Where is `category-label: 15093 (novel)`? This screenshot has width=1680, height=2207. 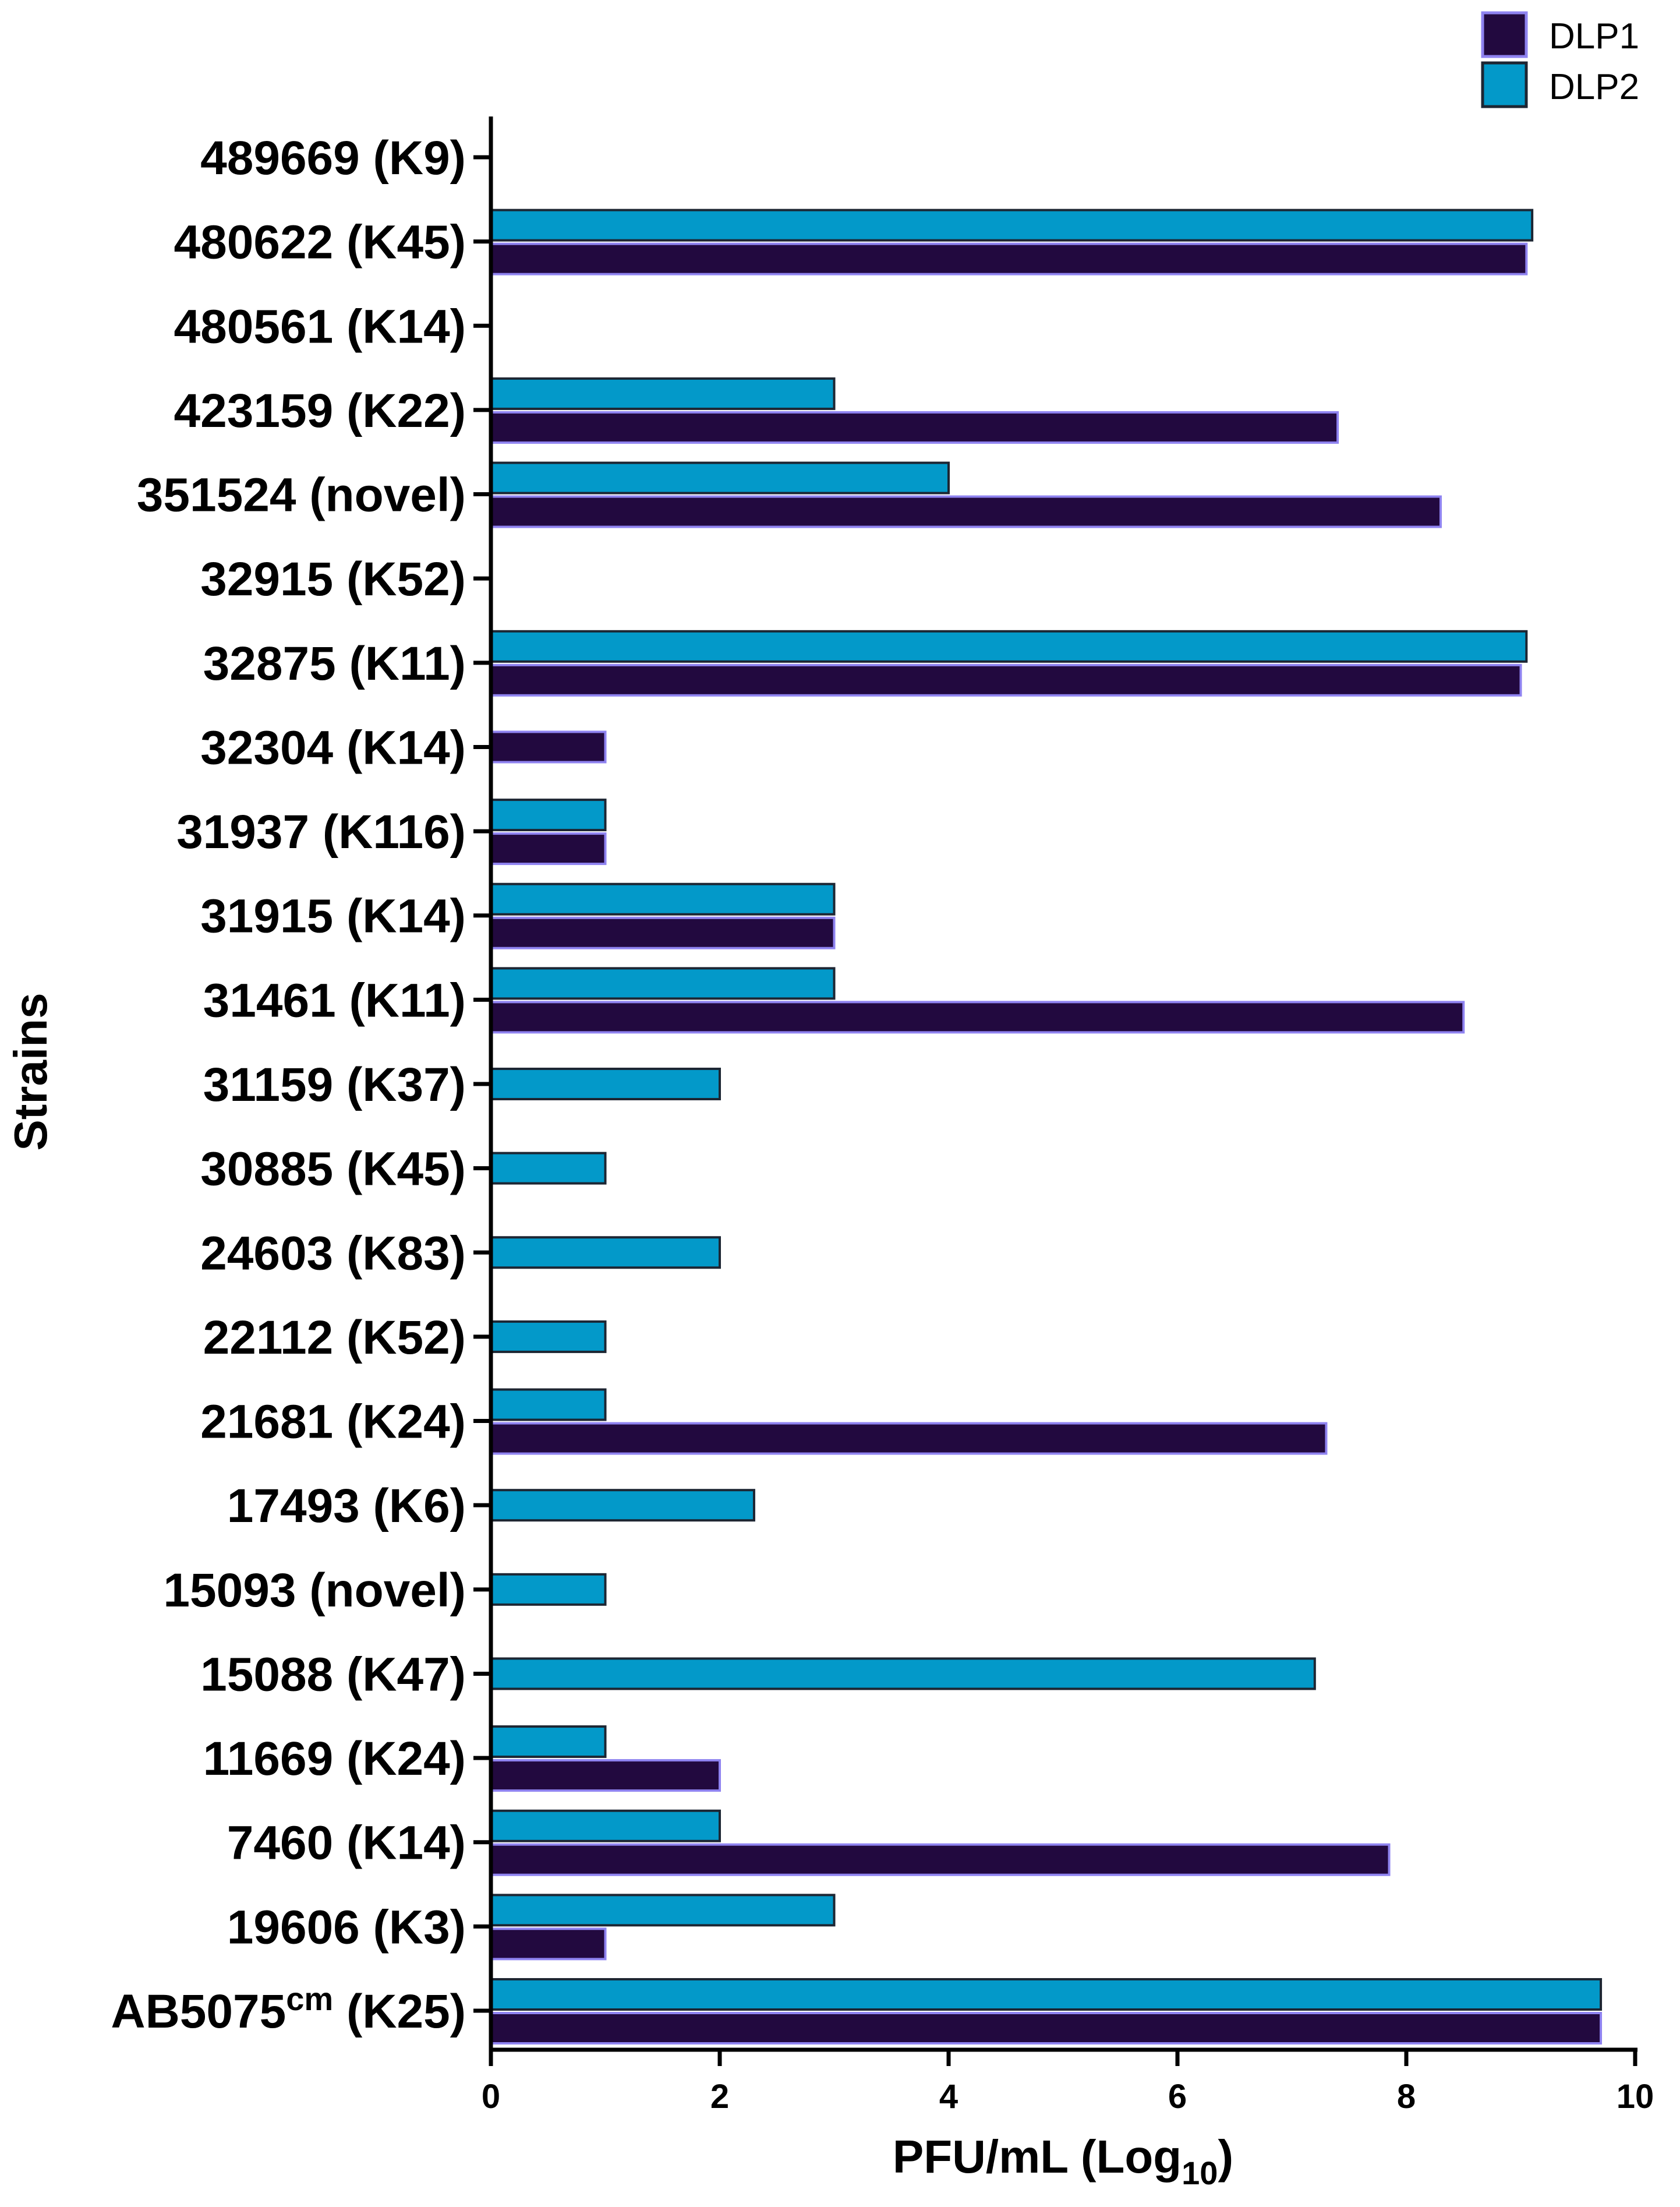 category-label: 15093 (novel) is located at coordinates (314, 1591).